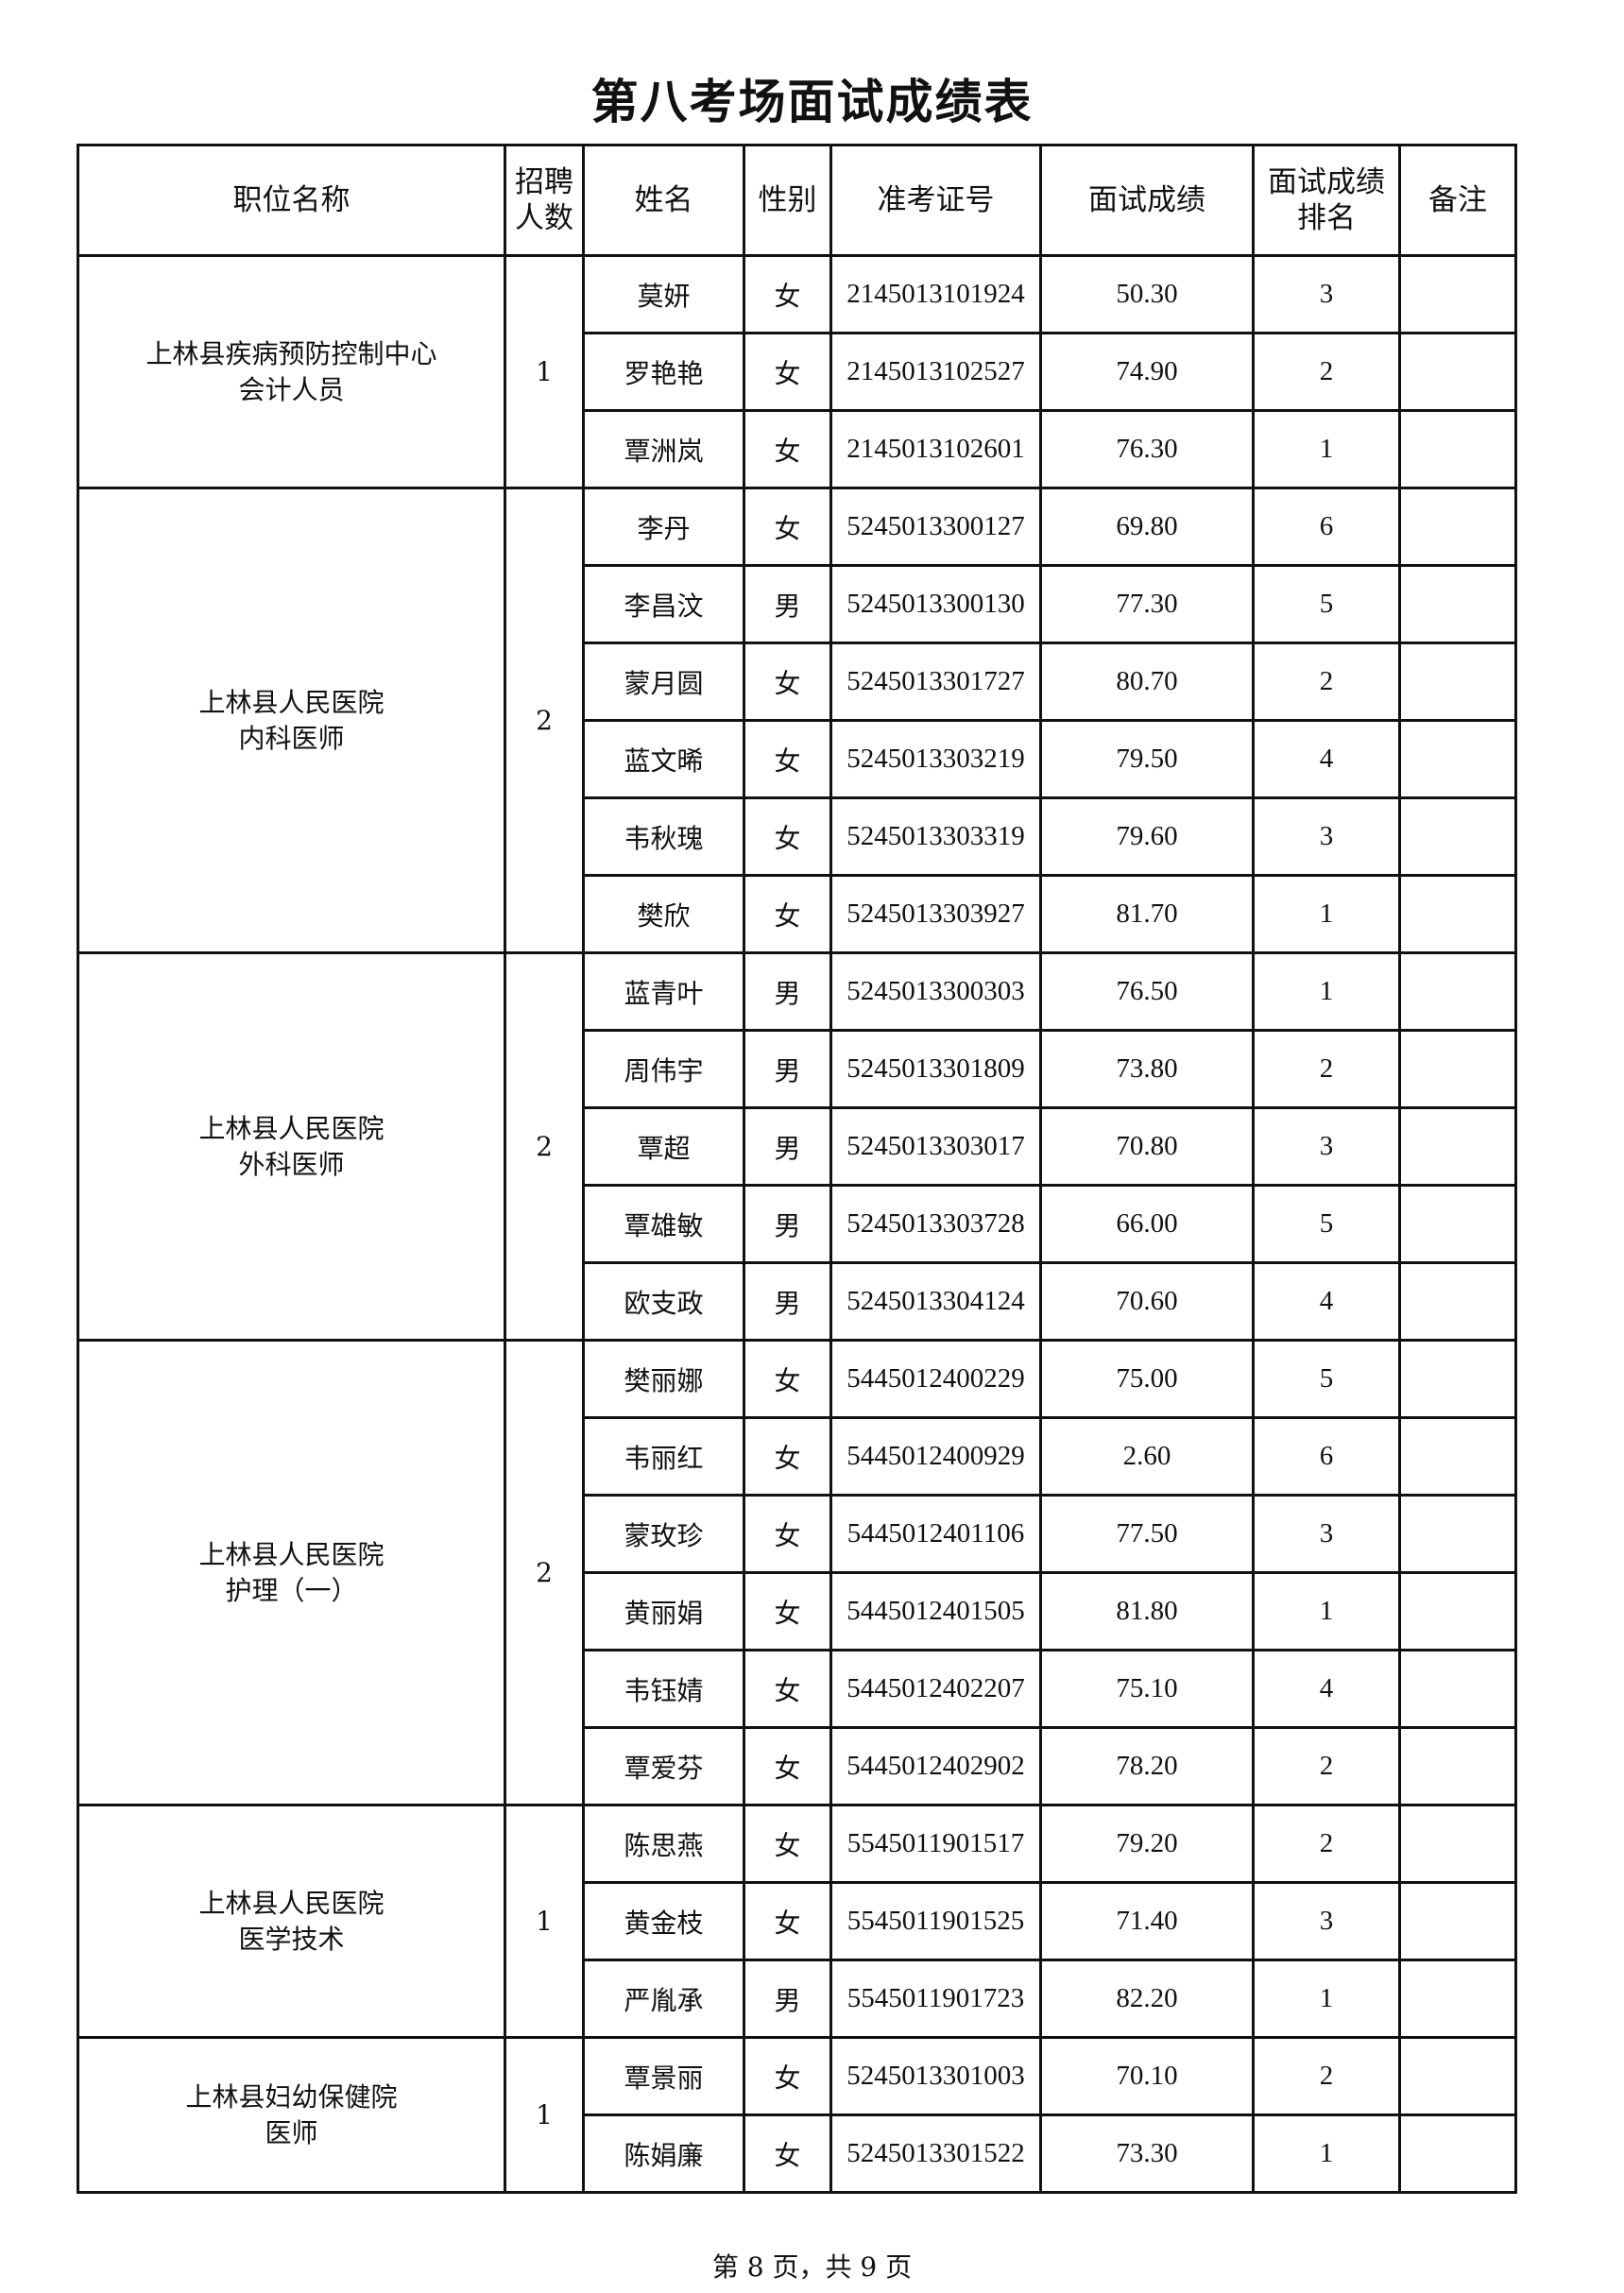  I want to click on score-cell: 73.30, so click(1147, 2153).